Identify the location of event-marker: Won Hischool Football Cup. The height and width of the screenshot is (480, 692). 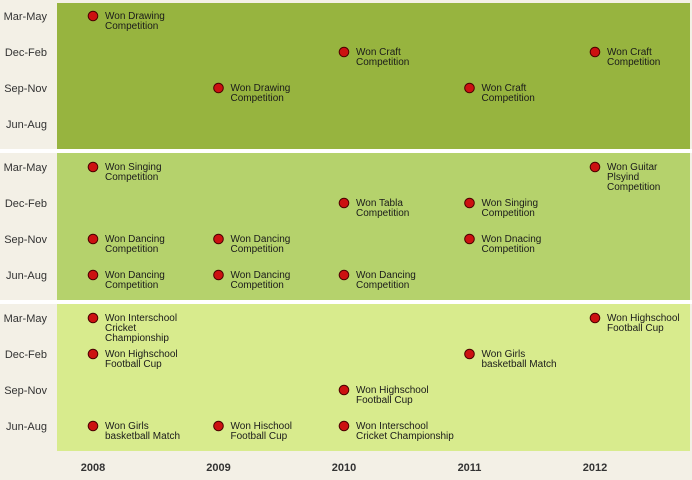
(253, 431).